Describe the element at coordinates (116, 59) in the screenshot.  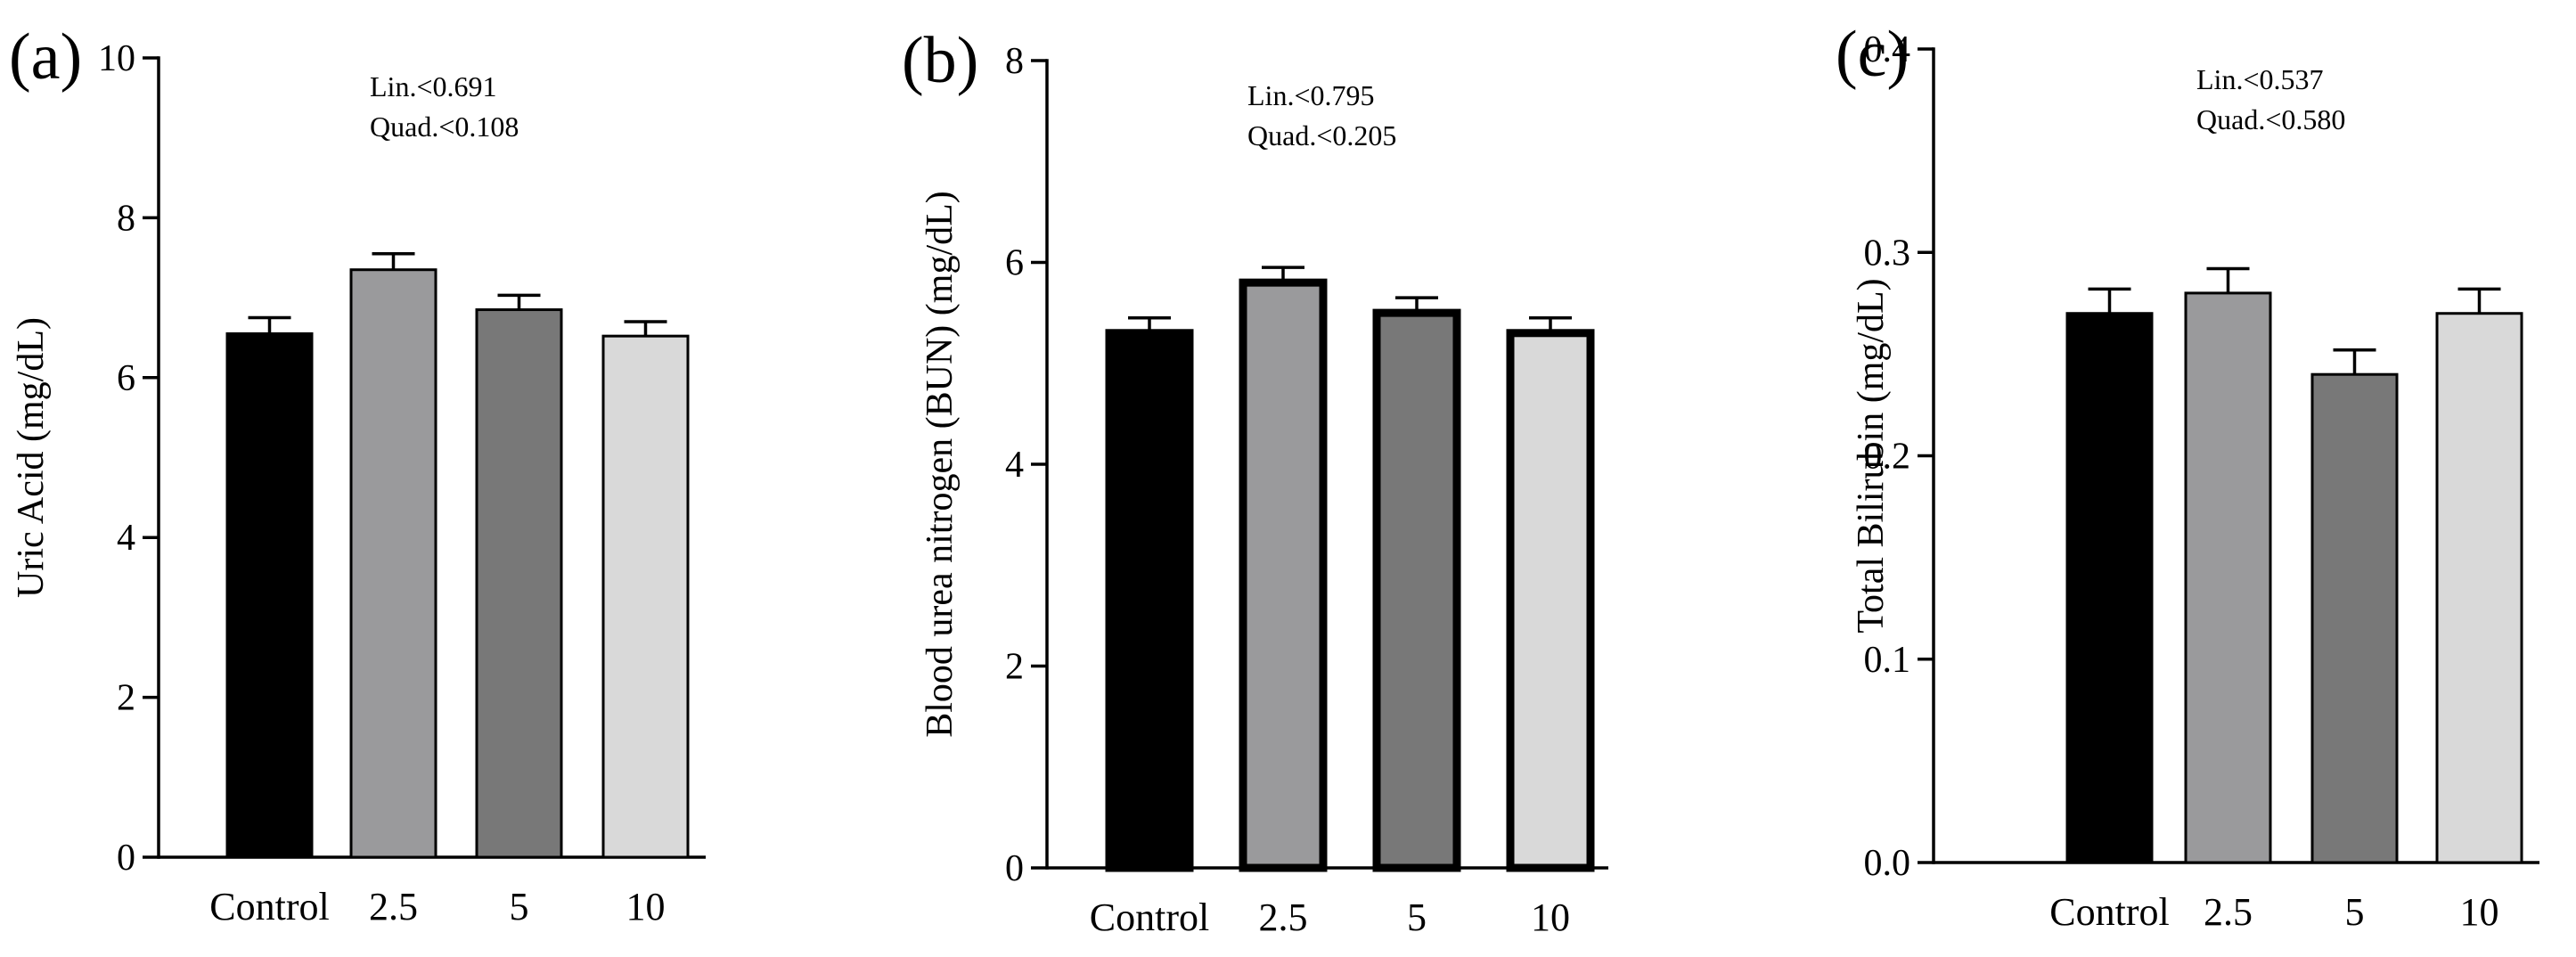
I see `y-tick-label: 10` at that location.